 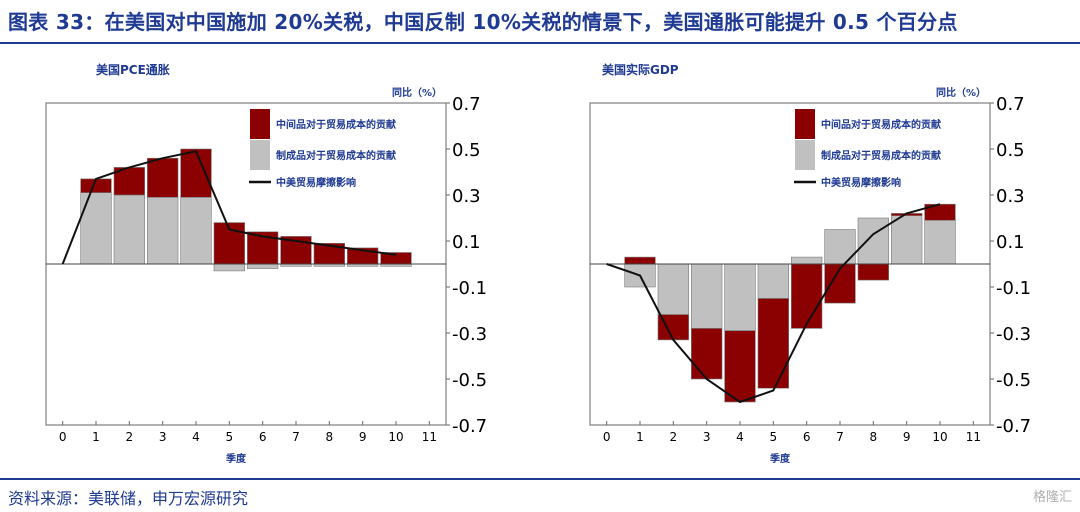 I want to click on chart-title: 美国实际GDP, so click(x=640, y=69).